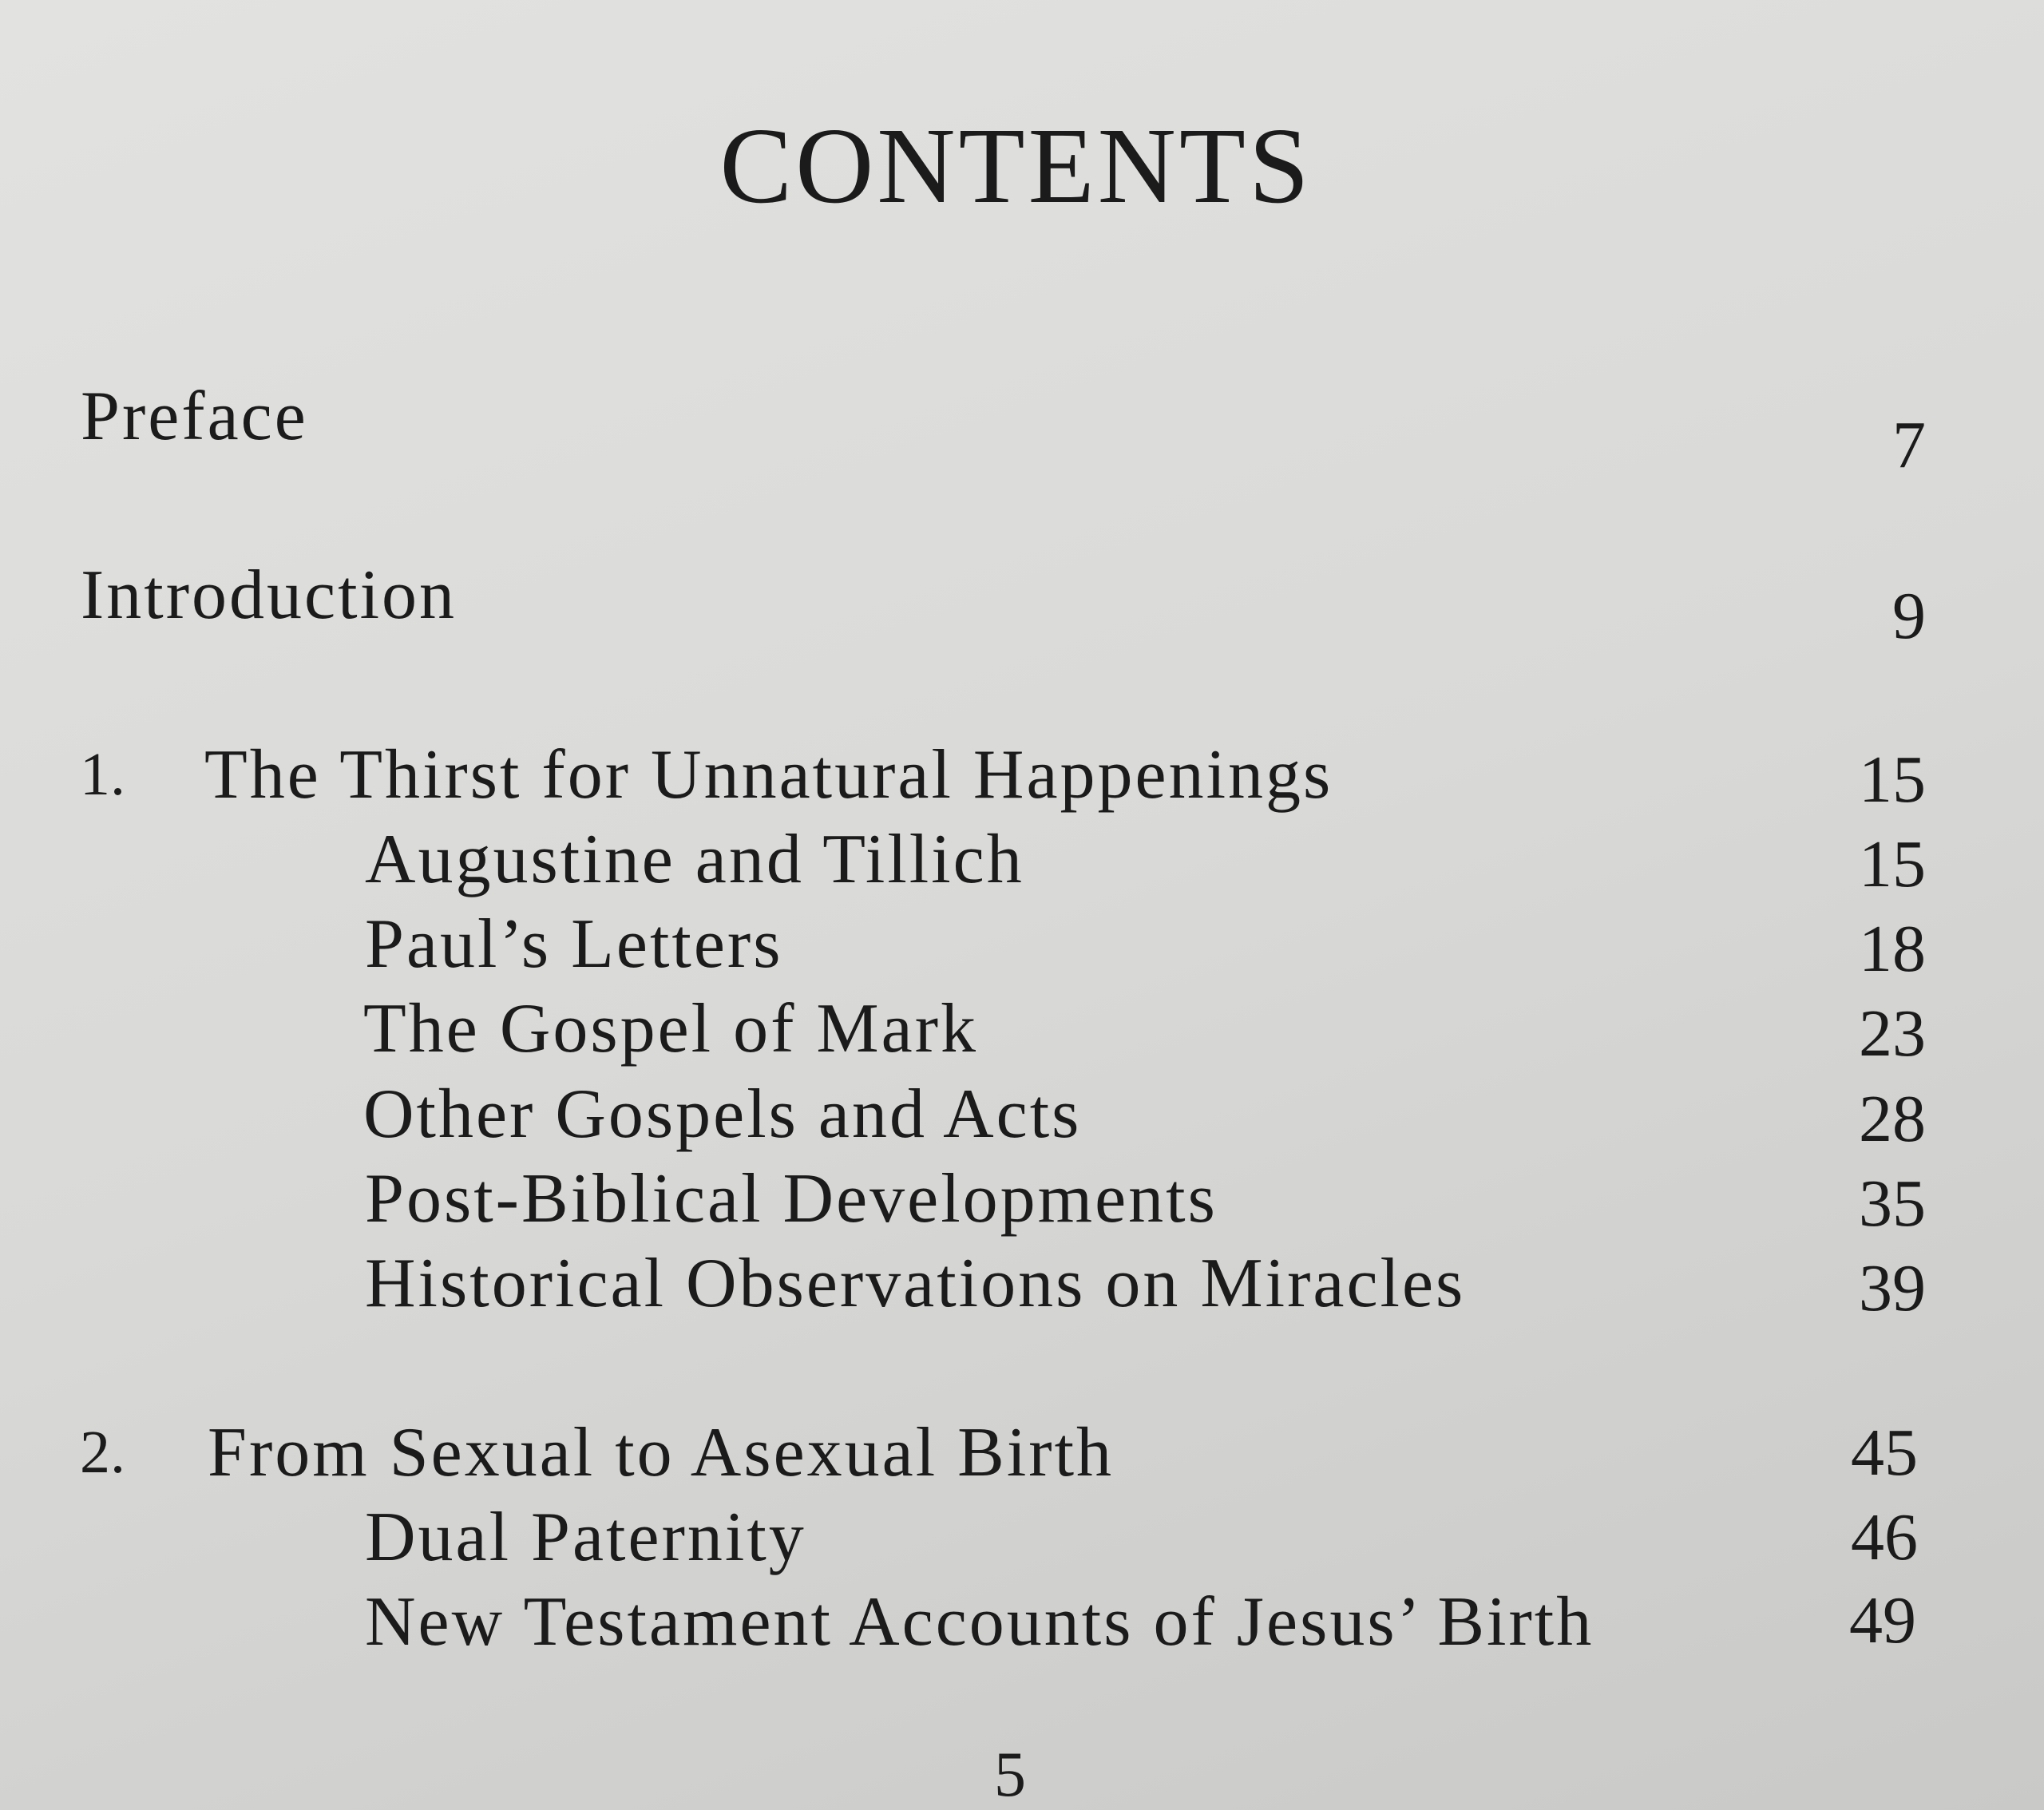  I want to click on section-page: 39, so click(1892, 1288).